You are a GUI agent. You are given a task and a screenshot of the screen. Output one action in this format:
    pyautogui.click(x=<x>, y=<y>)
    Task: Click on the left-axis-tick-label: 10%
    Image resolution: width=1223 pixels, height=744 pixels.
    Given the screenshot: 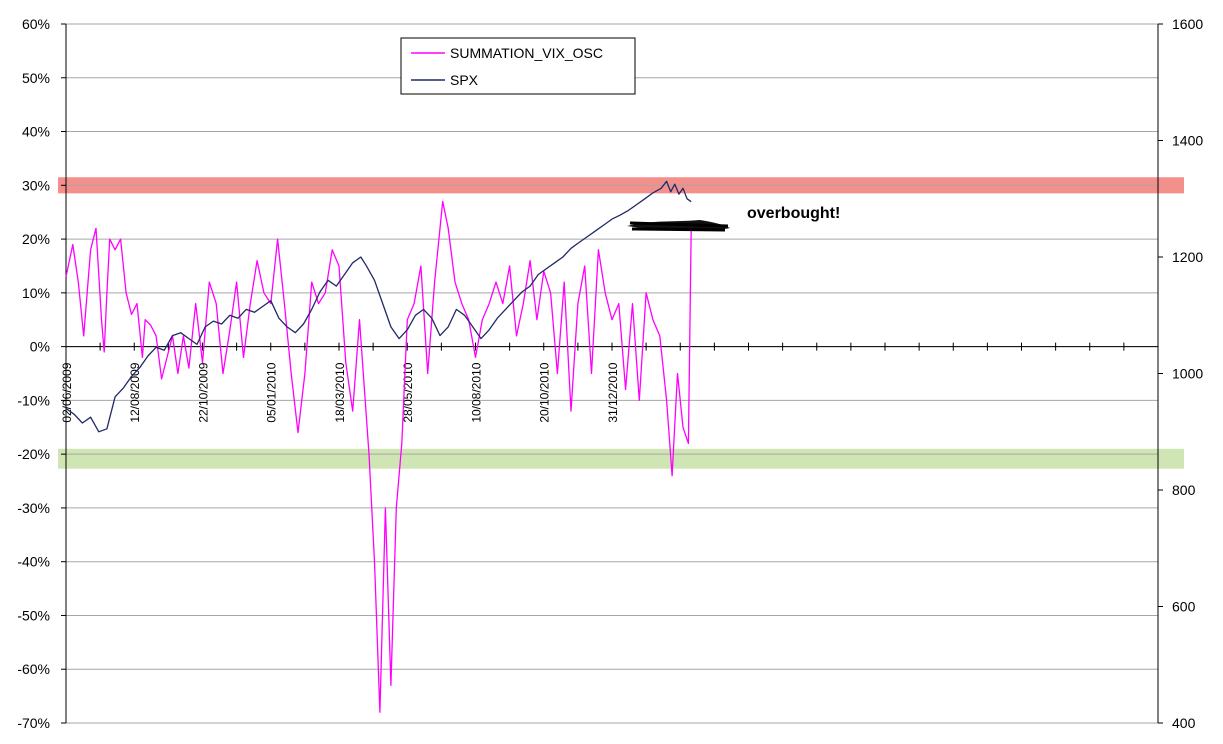 What is the action you would take?
    pyautogui.click(x=36, y=293)
    